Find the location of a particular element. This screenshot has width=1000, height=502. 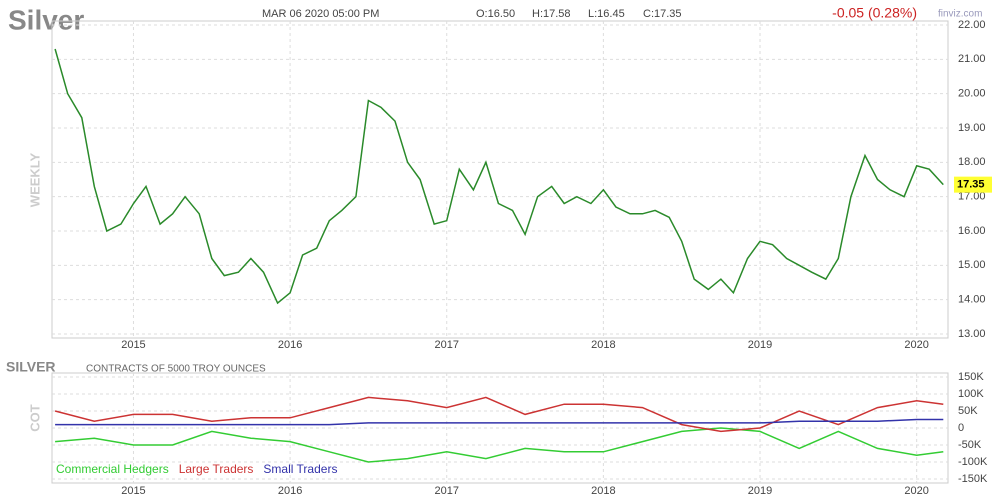

chart-title: Silver is located at coordinates (46, 19).